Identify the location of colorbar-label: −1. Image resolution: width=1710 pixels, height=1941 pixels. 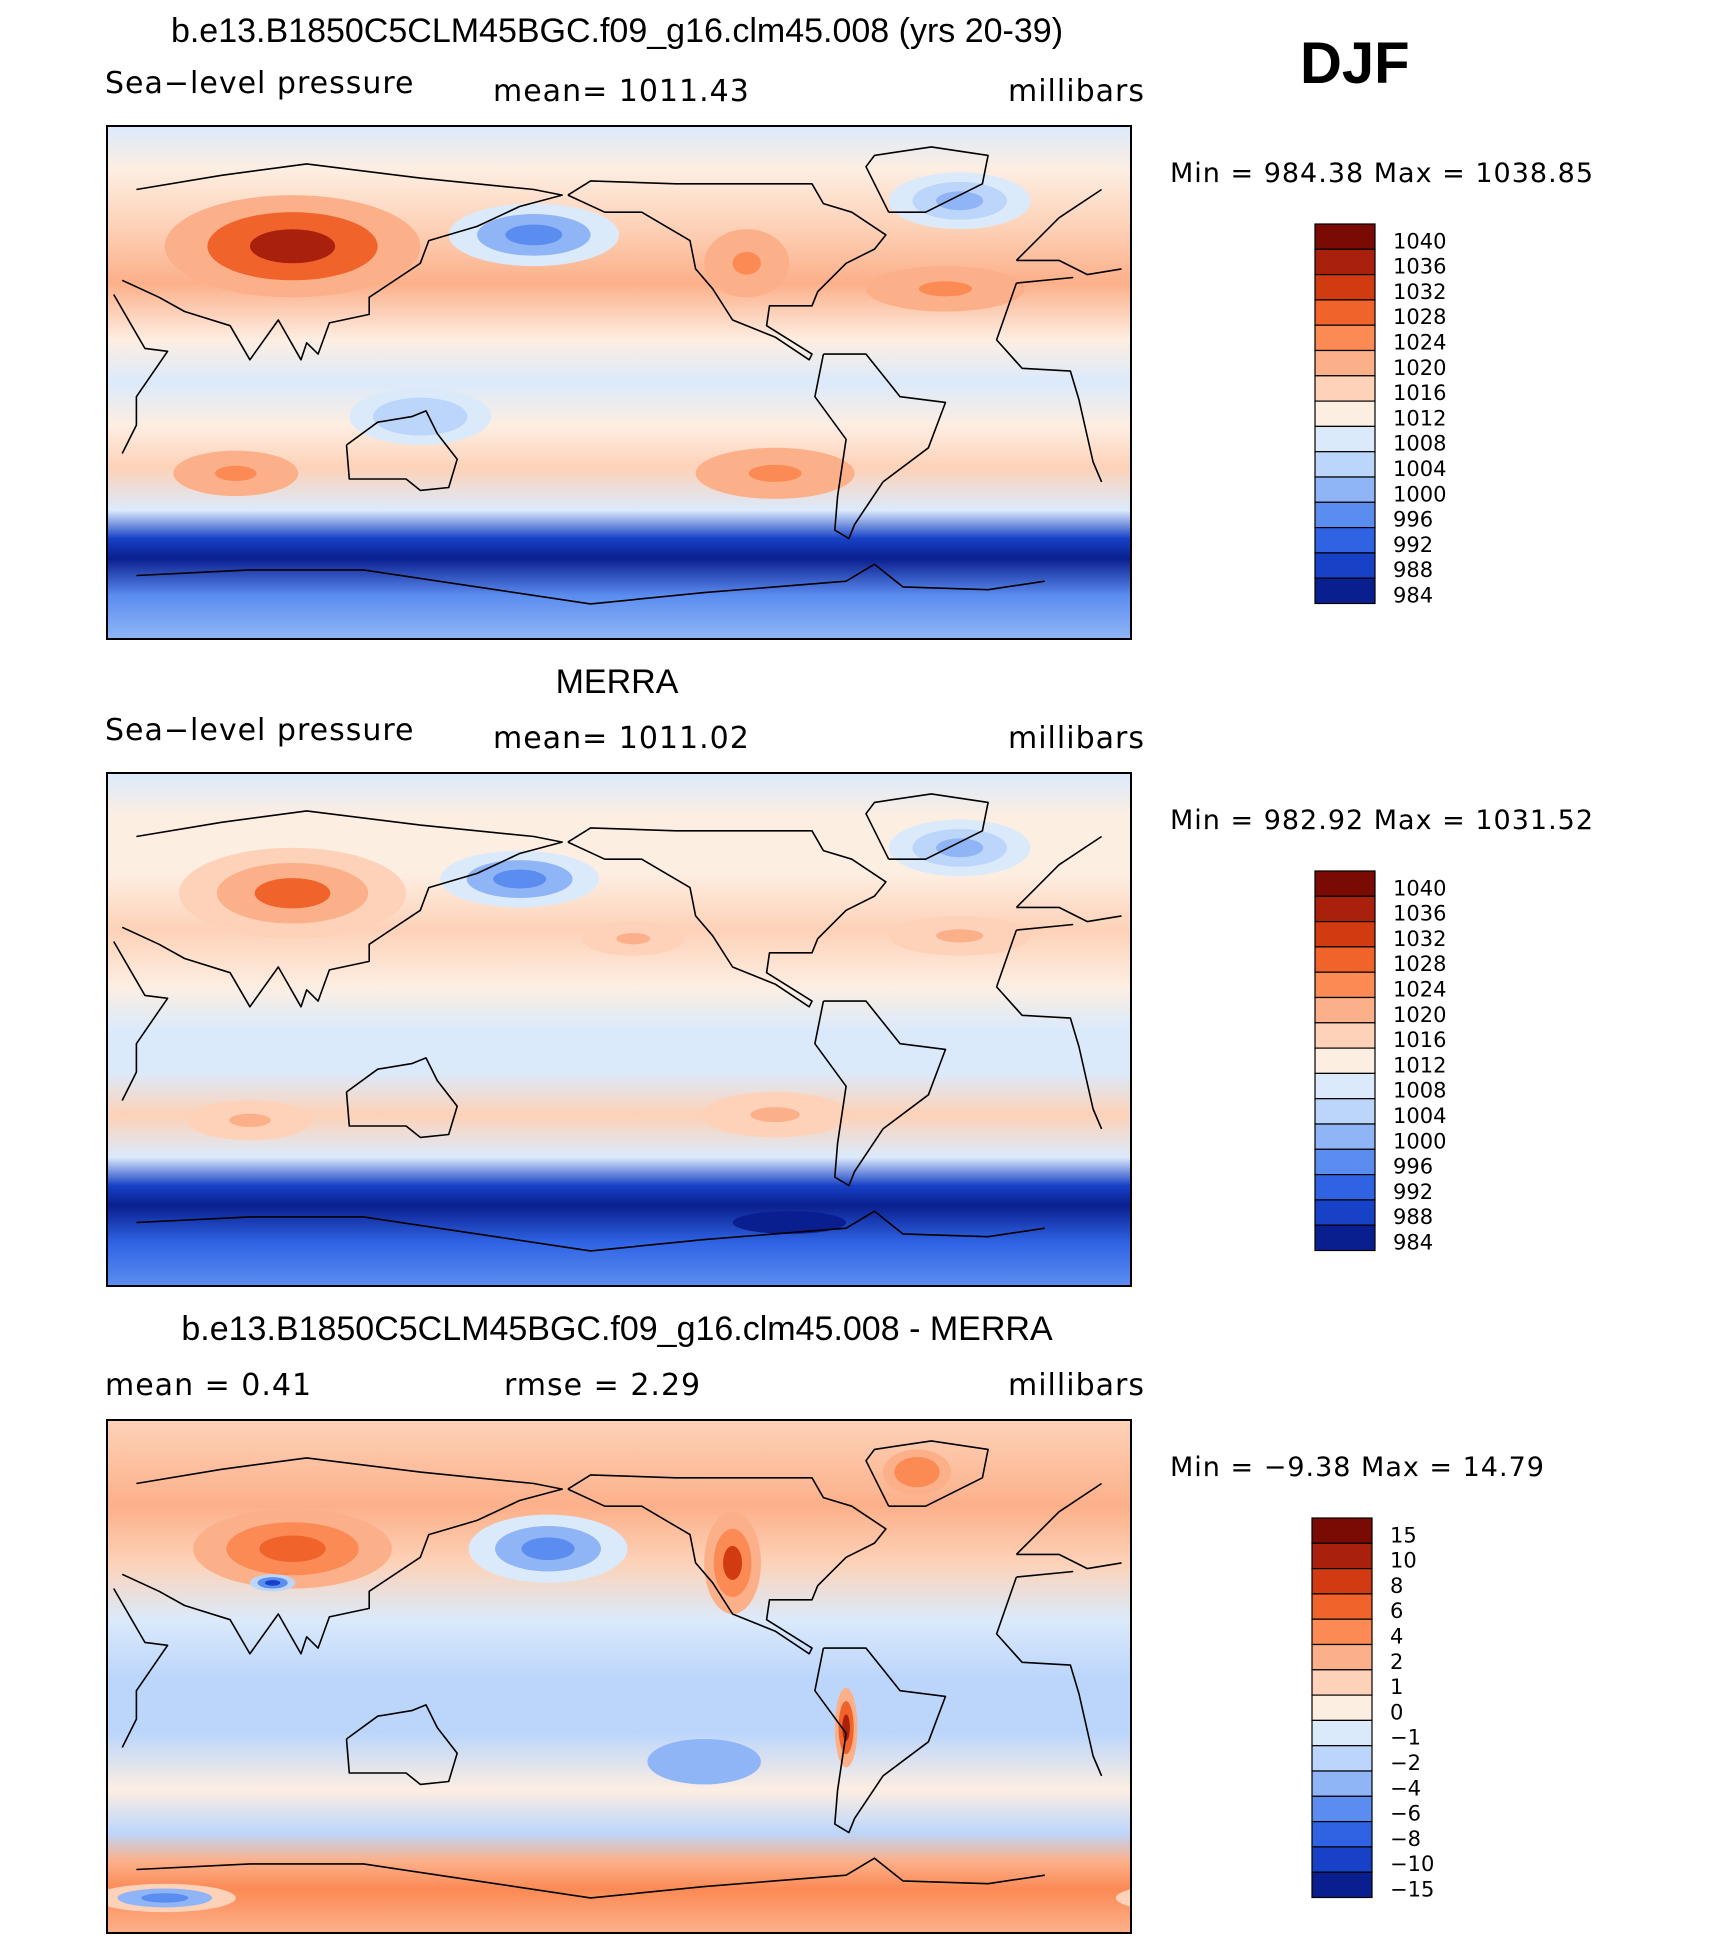
(1405, 1738).